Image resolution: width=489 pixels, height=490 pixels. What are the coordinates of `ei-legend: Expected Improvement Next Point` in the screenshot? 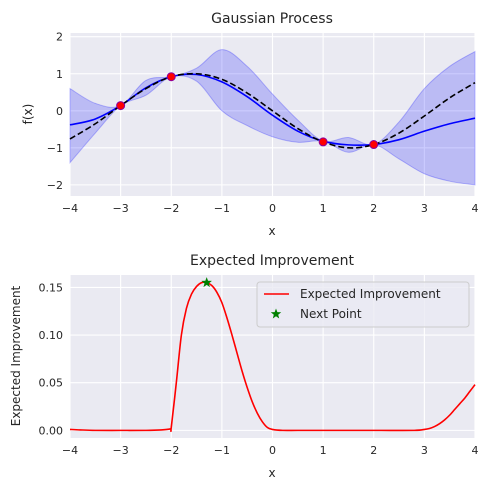 It's located at (363, 304).